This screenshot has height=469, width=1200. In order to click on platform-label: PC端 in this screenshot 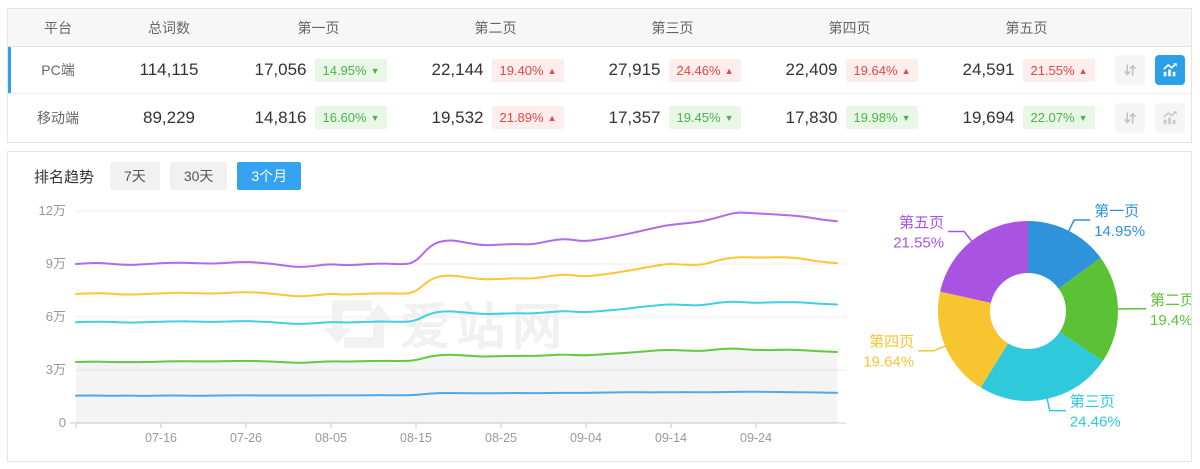, I will do `click(58, 70)`.